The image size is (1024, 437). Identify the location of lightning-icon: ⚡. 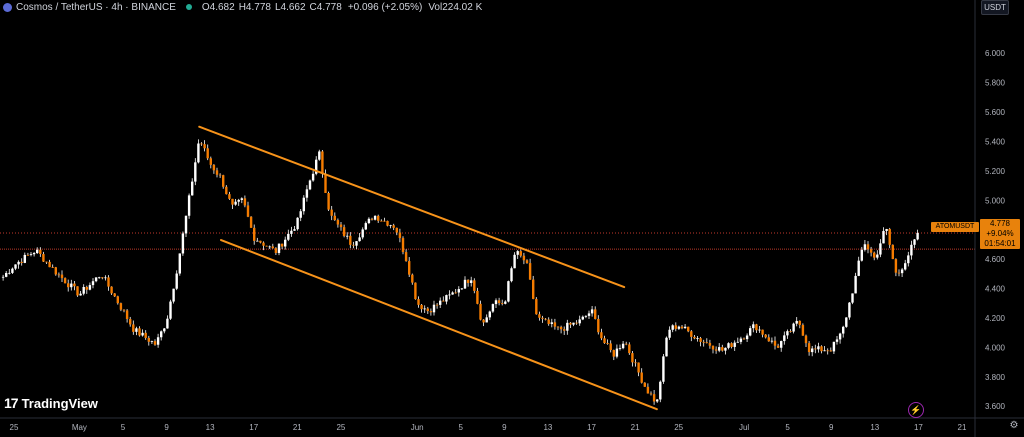
(916, 410).